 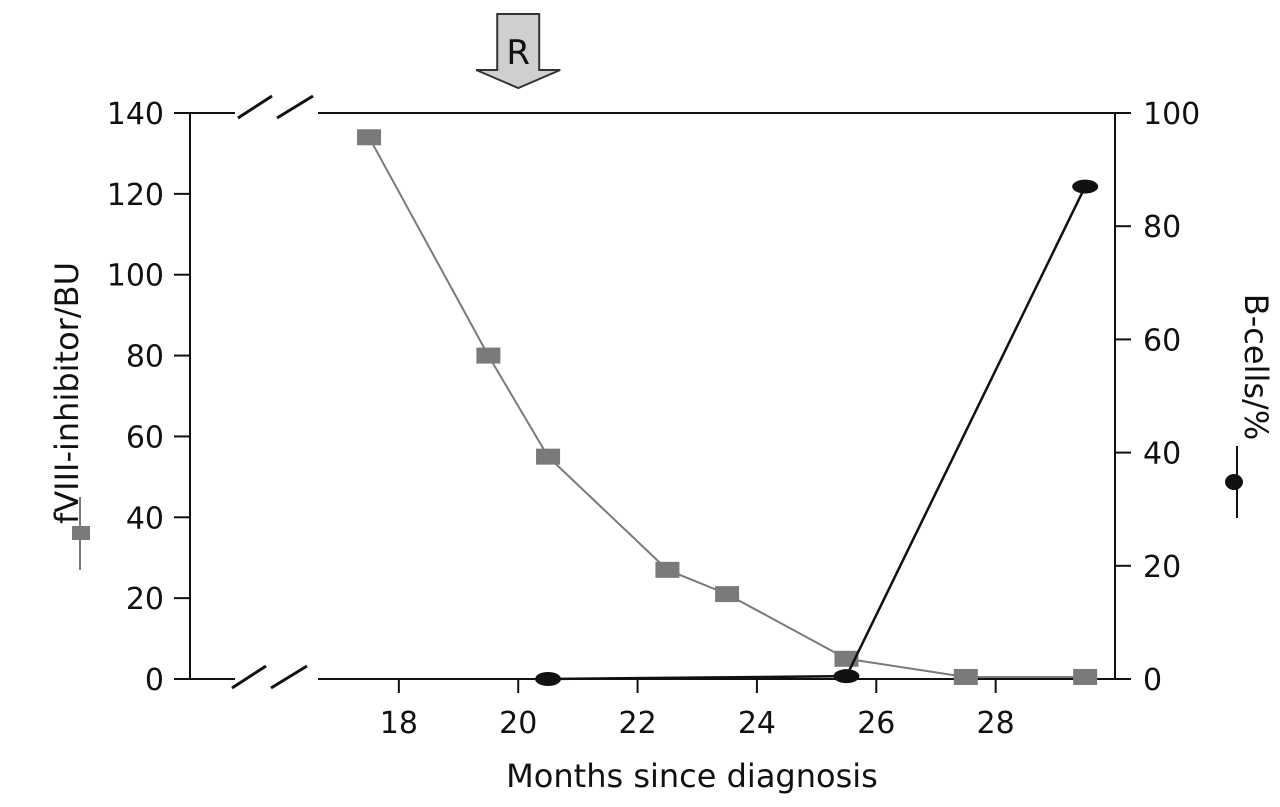 What do you see at coordinates (1162, 567) in the screenshot?
I see `y-right-tick-label: 20` at bounding box center [1162, 567].